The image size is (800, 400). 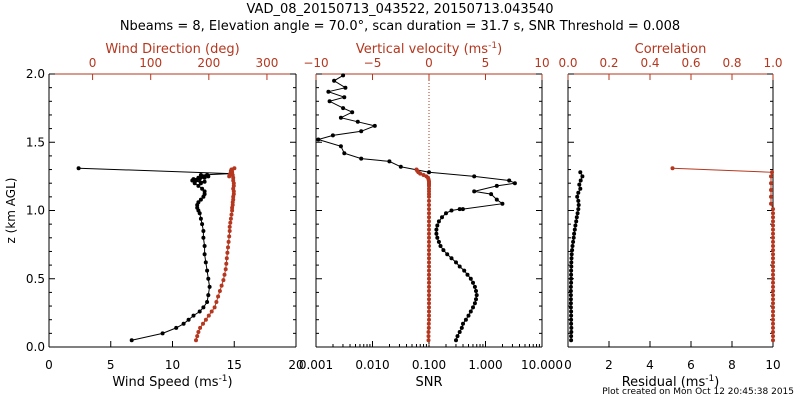 I want to click on x-tick-label: 2, so click(x=609, y=365).